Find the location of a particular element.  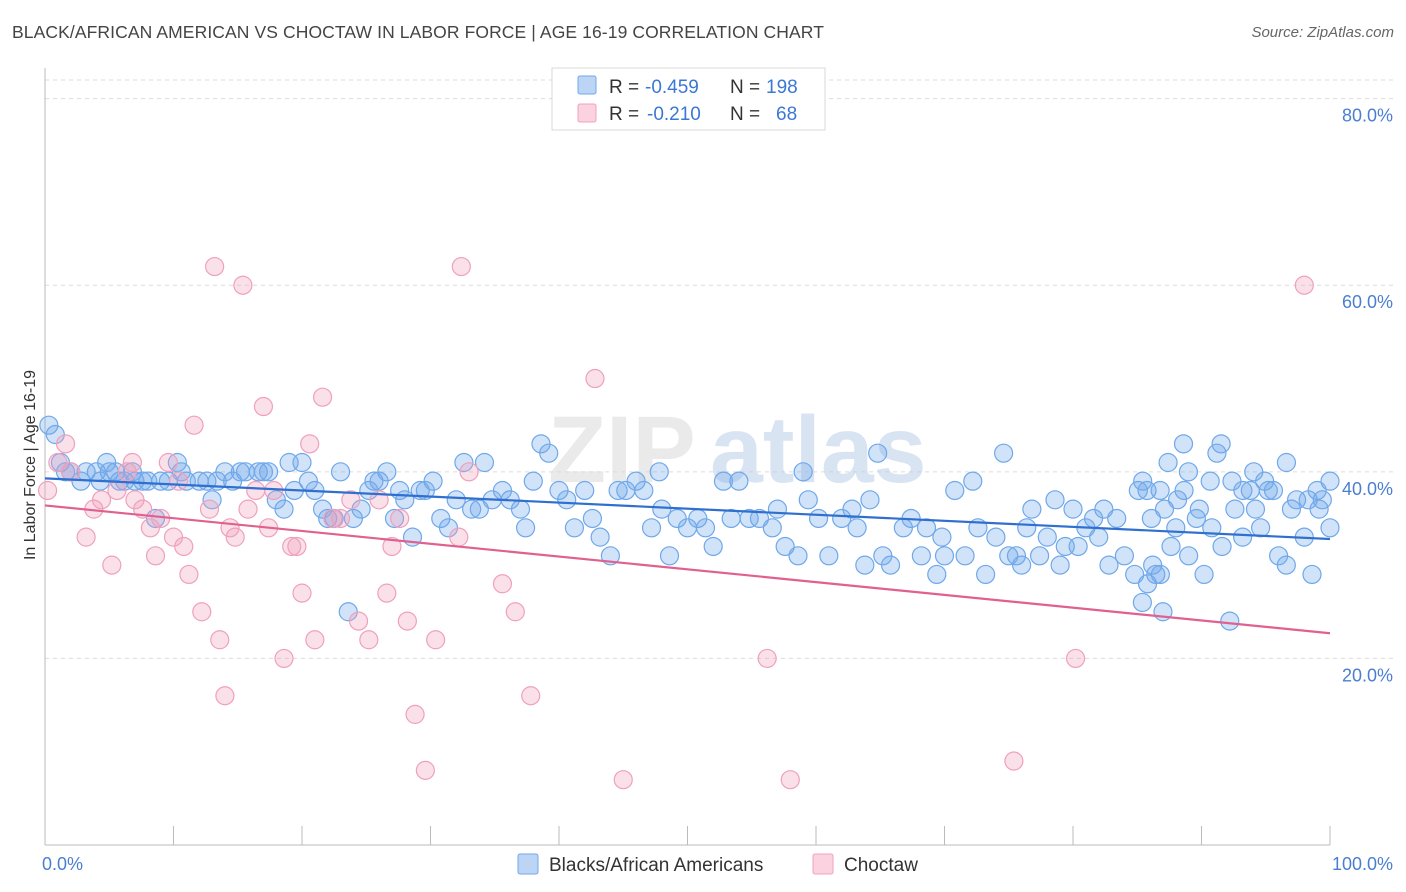

bottom-legend-label-choctaw: Choctaw is located at coordinates (881, 865).